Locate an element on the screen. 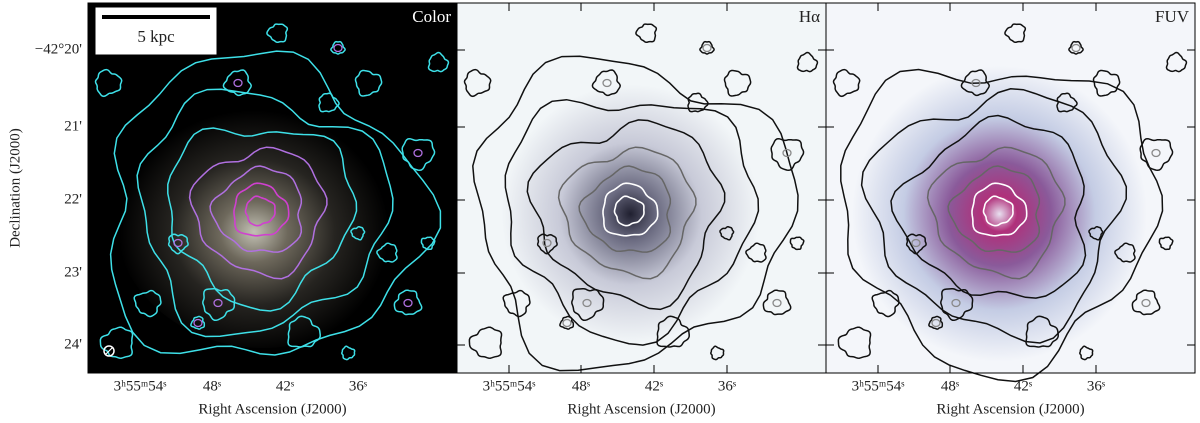 The width and height of the screenshot is (1200, 423). panel-label: Hα is located at coordinates (809, 16).